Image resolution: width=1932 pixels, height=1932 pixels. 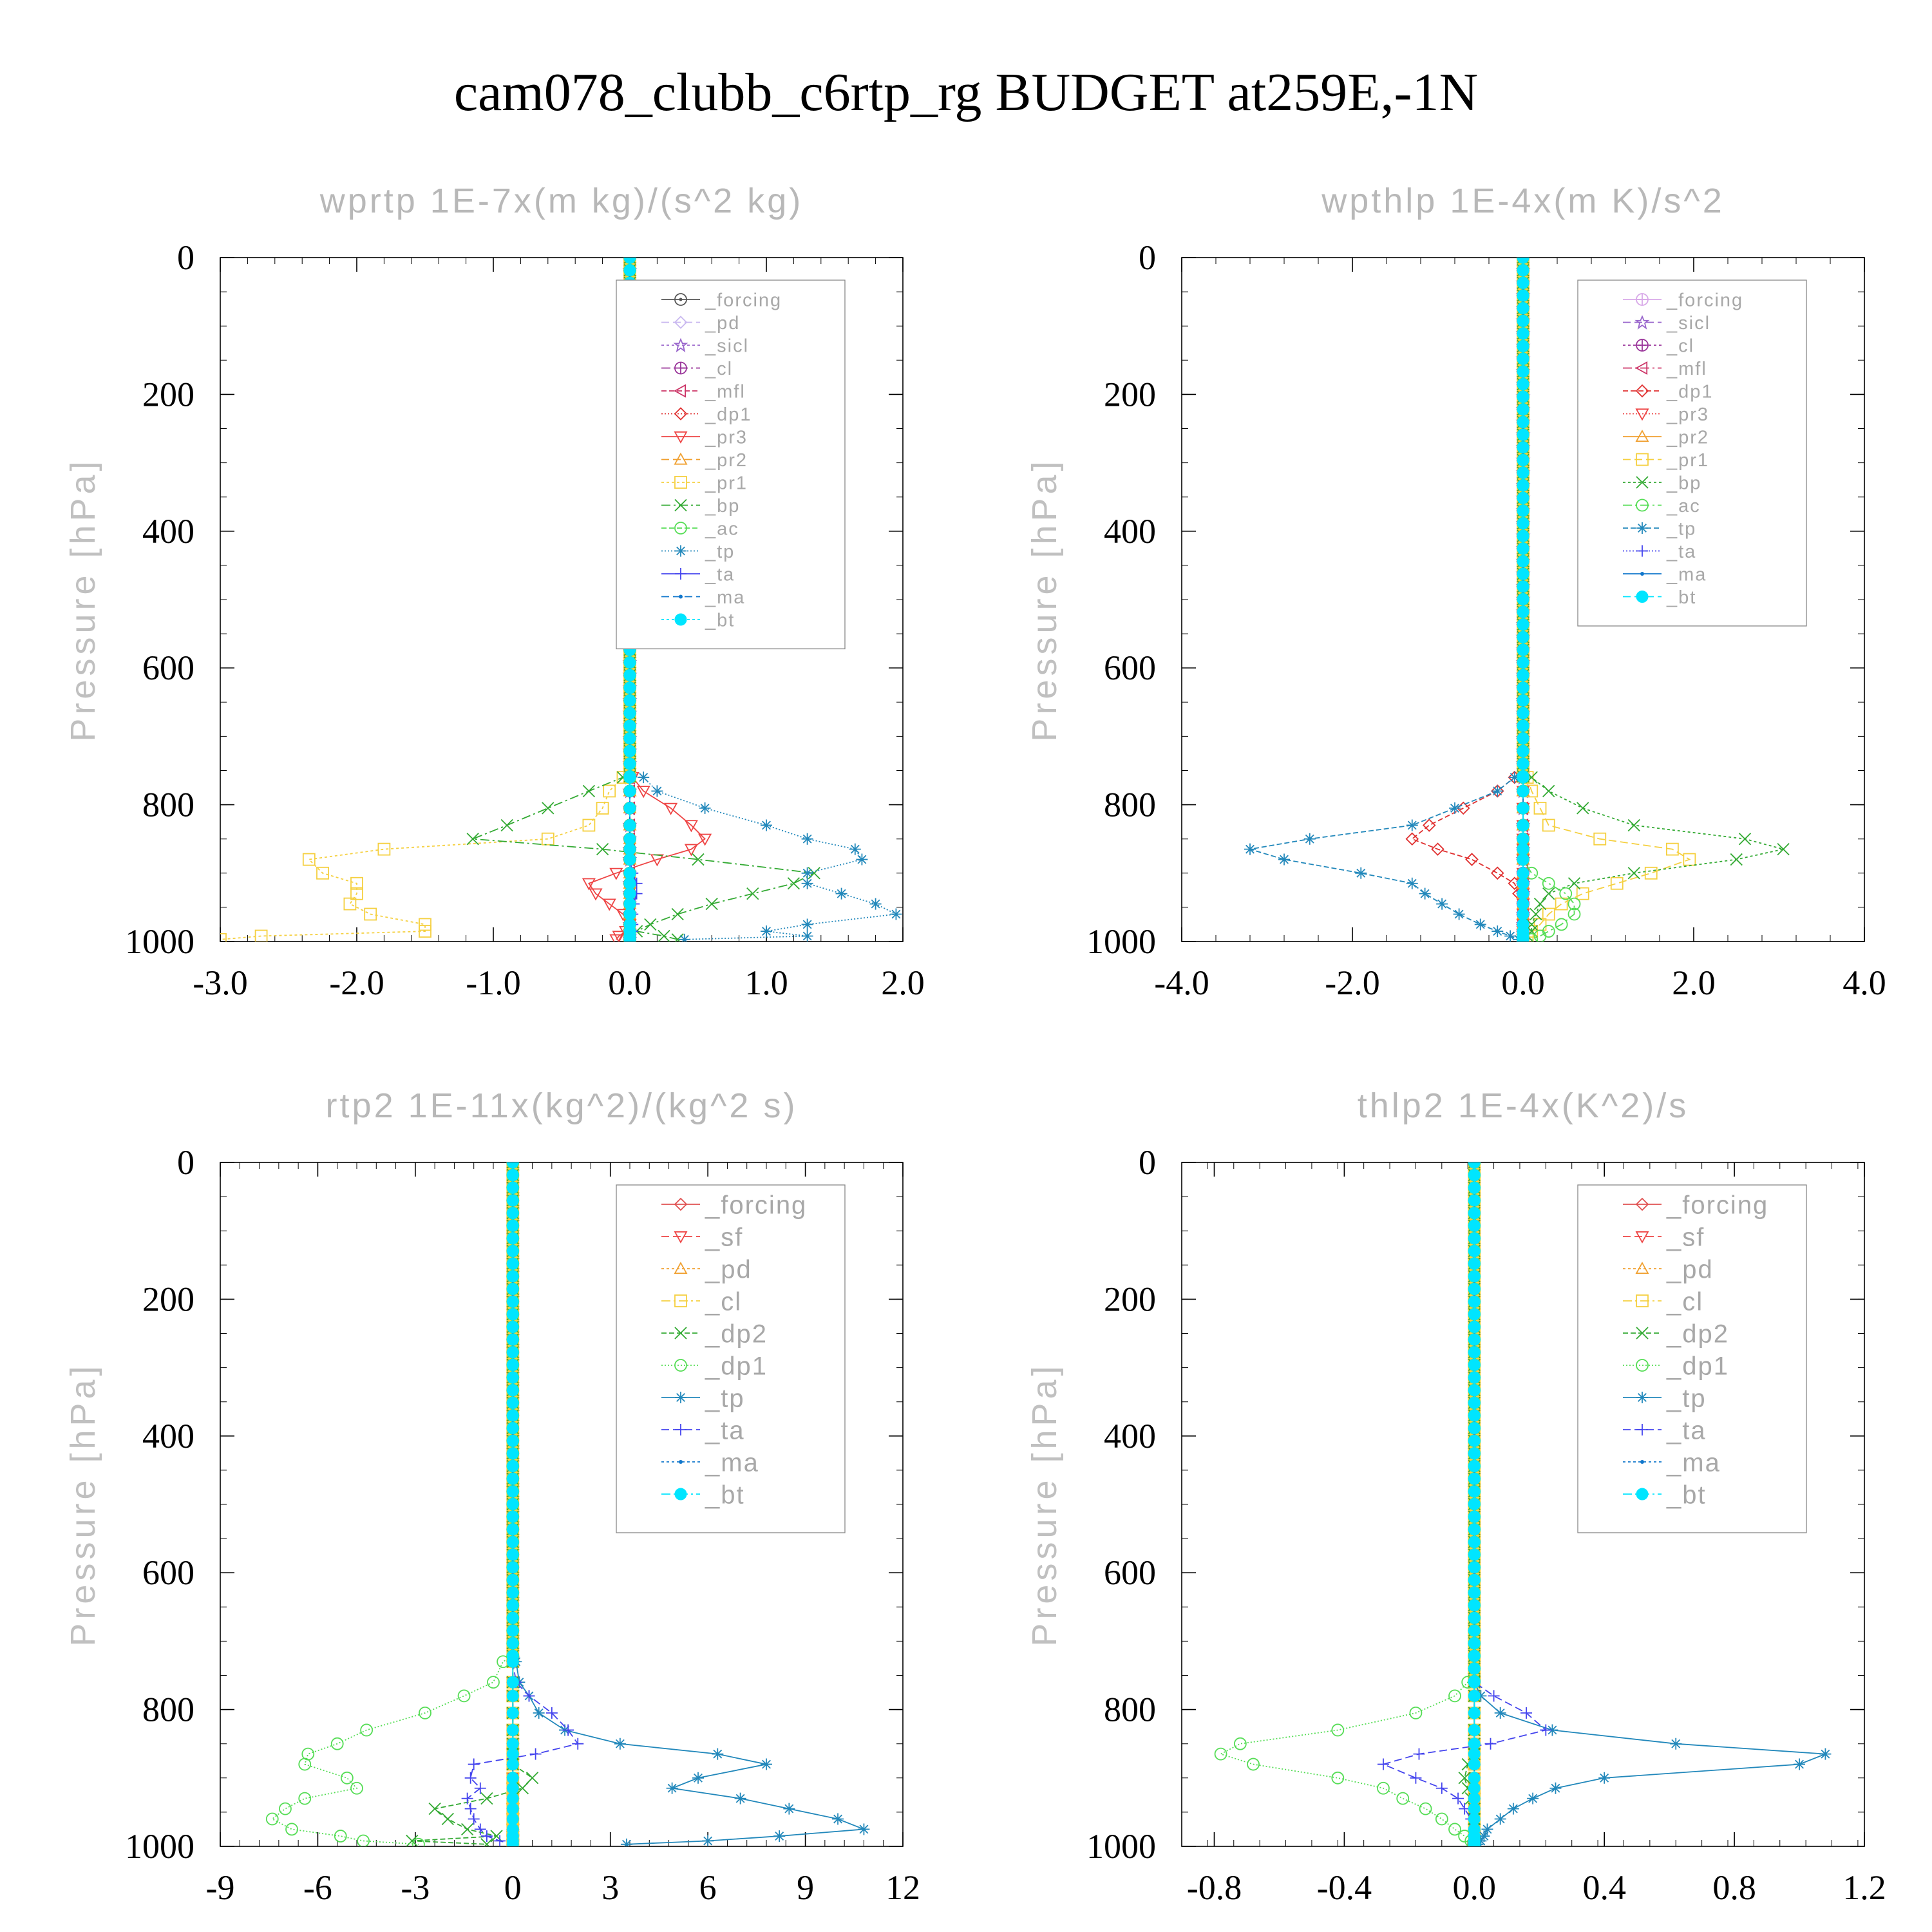 What do you see at coordinates (722, 506) in the screenshot?
I see `legend-label: _bp` at bounding box center [722, 506].